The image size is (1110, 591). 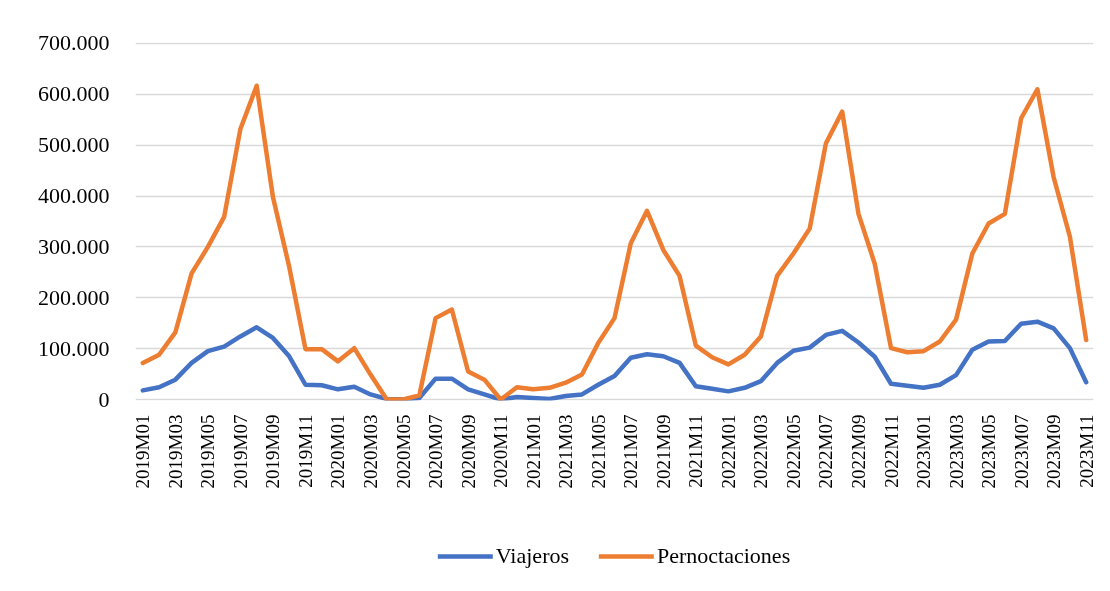 What do you see at coordinates (1086, 451) in the screenshot?
I see `x-tick-label: 2023M11` at bounding box center [1086, 451].